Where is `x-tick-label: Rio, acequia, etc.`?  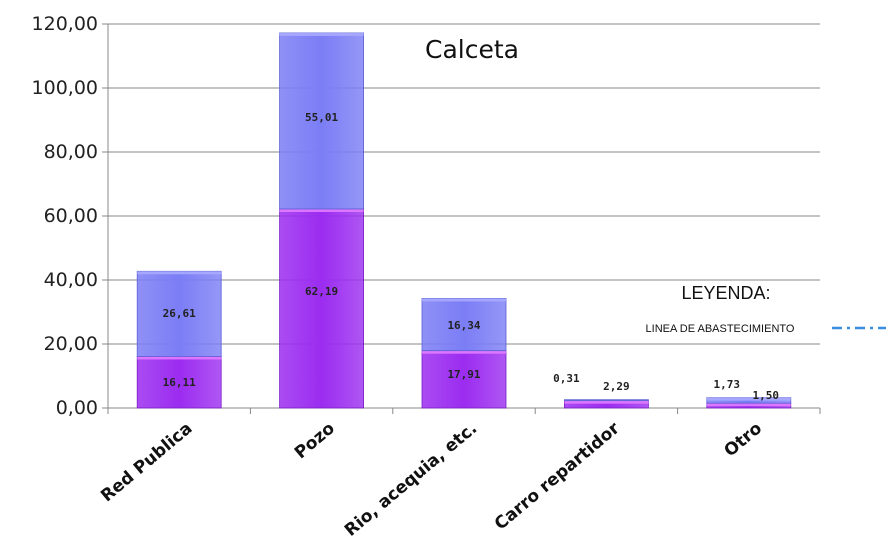 x-tick-label: Rio, acequia, etc. is located at coordinates (411, 480).